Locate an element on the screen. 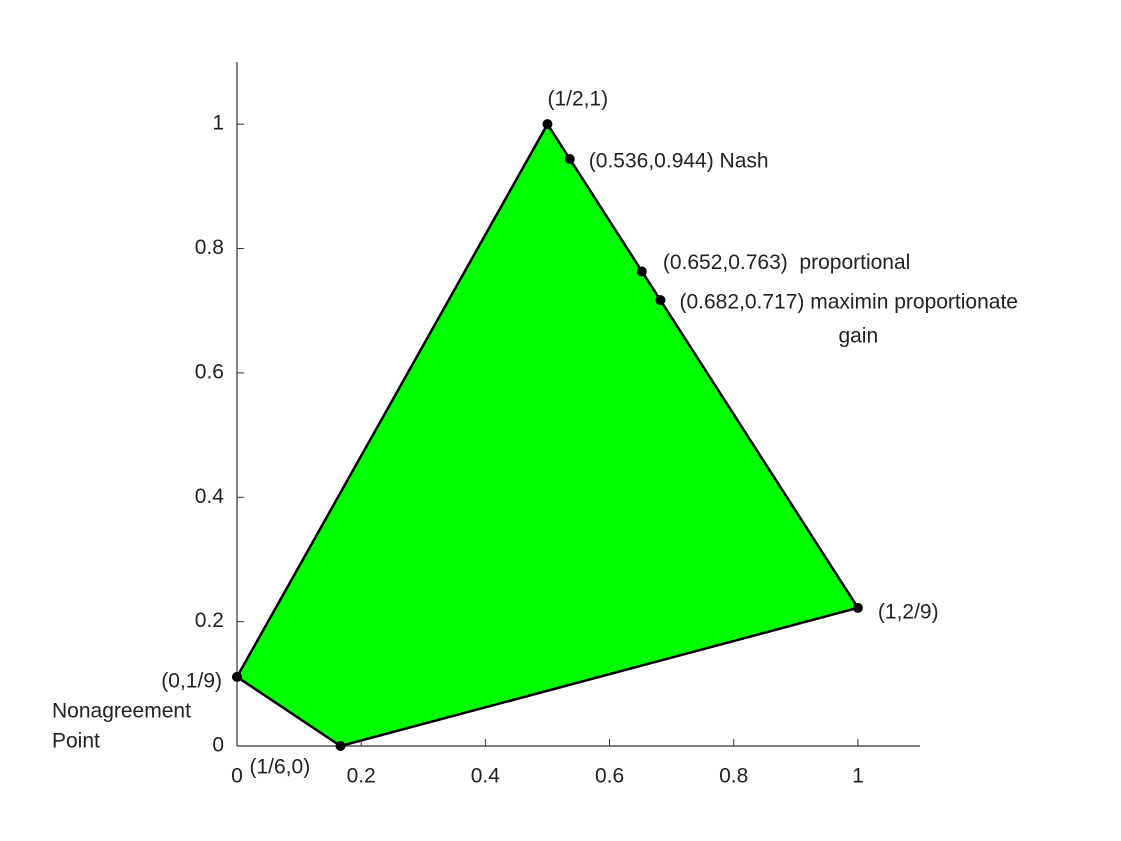 Image resolution: width=1121 pixels, height=841 pixels. y-tick-label: 0.2 is located at coordinates (209, 620).